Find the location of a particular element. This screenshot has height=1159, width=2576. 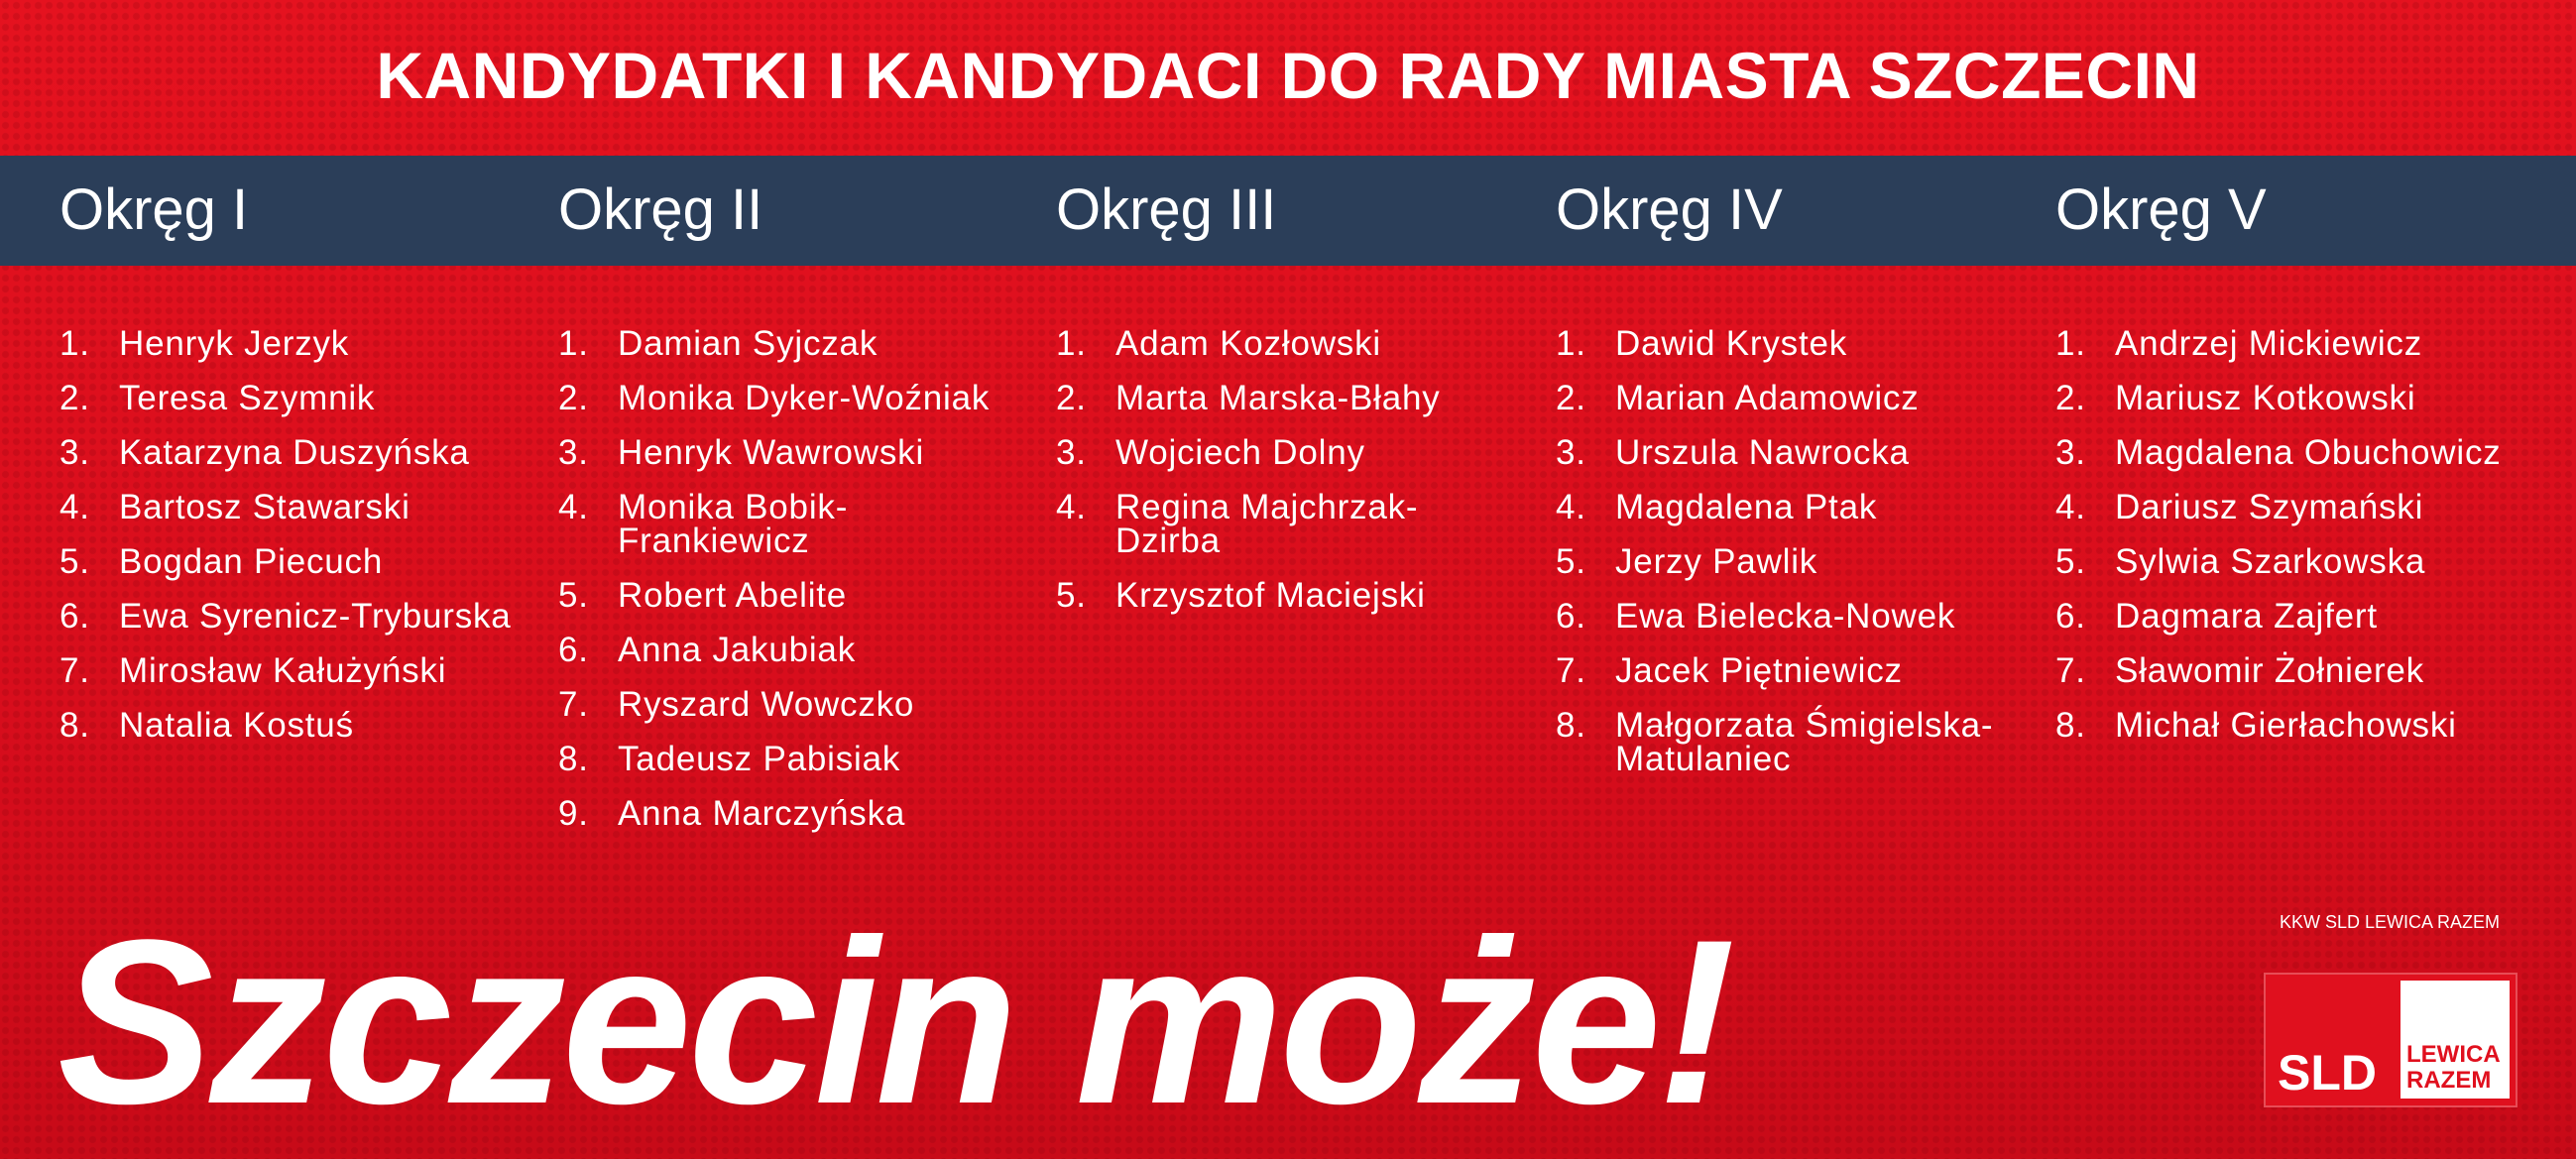

candidate-name: Henryk Wawrowski is located at coordinates (772, 452).